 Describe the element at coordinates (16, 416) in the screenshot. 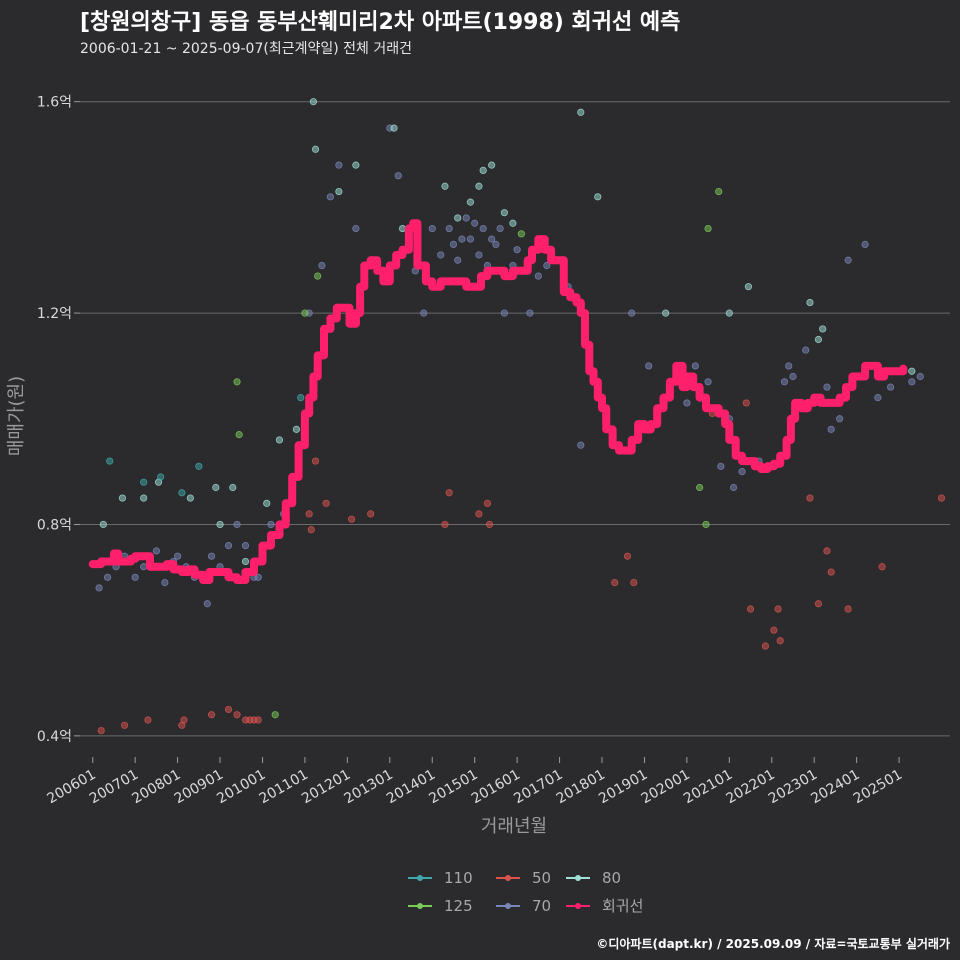

I see `y-axis-label: 매매가(원)` at that location.